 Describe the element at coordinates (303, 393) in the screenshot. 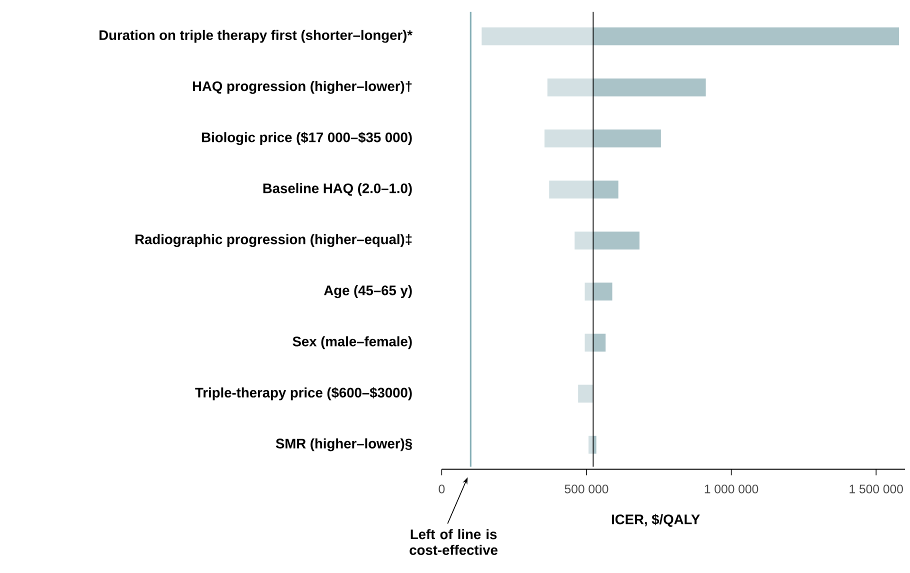

I see `y-tick-label: Triple-therapy price ($600–$3000)` at that location.